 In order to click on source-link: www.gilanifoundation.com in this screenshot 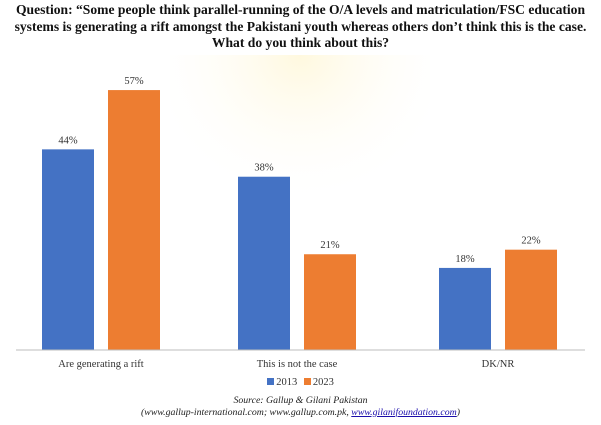, I will do `click(404, 412)`.